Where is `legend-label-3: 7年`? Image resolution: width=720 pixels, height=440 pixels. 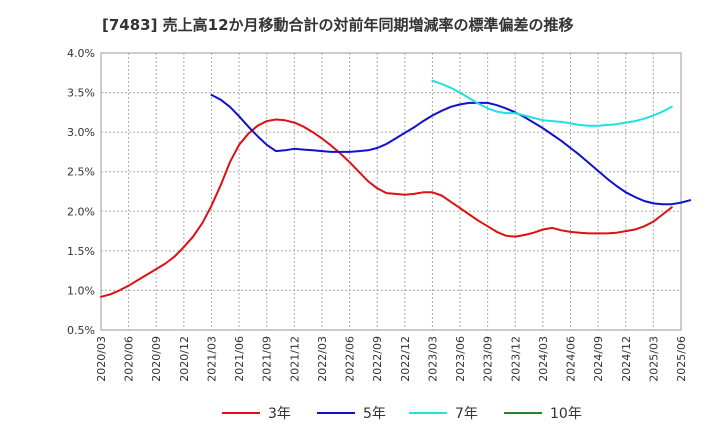
legend-label-3: 7年 is located at coordinates (466, 414).